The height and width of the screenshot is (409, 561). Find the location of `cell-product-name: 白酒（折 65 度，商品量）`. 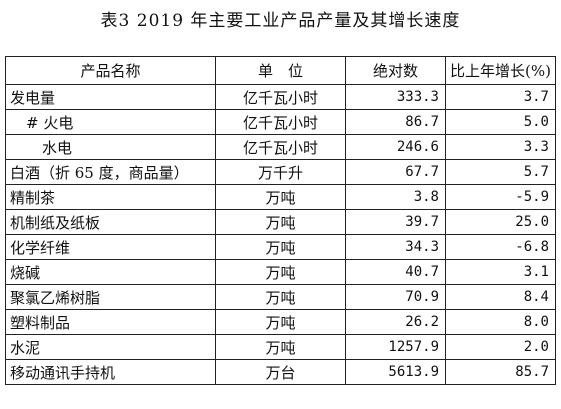

cell-product-name: 白酒（折 65 度，商品量） is located at coordinates (110, 172).